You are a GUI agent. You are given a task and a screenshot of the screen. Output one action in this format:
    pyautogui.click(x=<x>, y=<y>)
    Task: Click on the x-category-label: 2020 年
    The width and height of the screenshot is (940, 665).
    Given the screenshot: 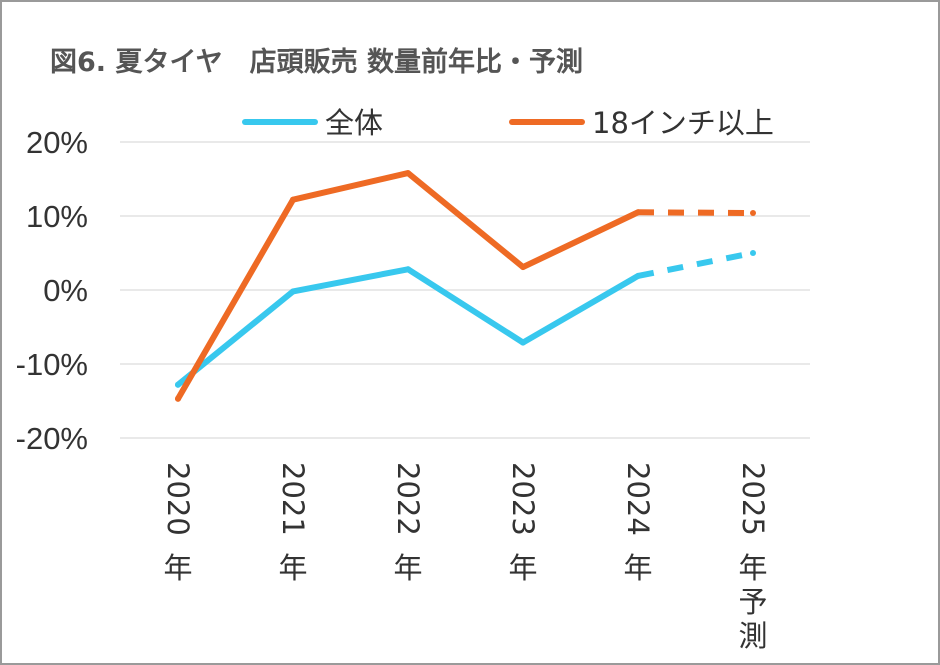 What is the action you would take?
    pyautogui.click(x=178, y=523)
    